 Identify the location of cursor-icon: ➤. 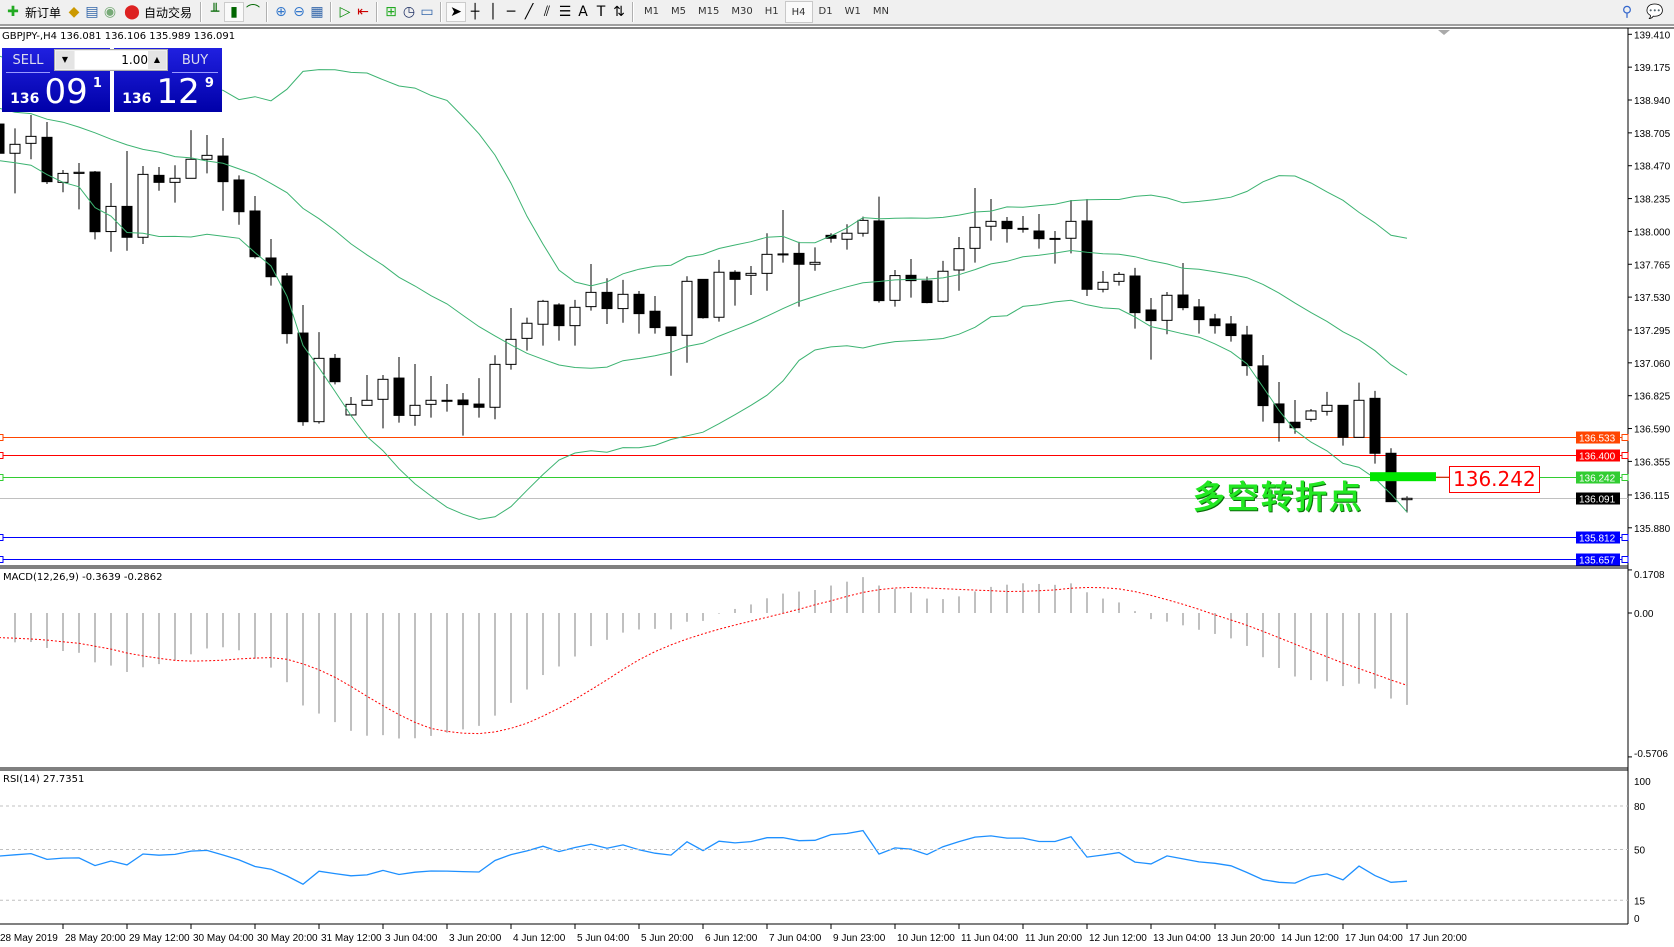
(456, 12).